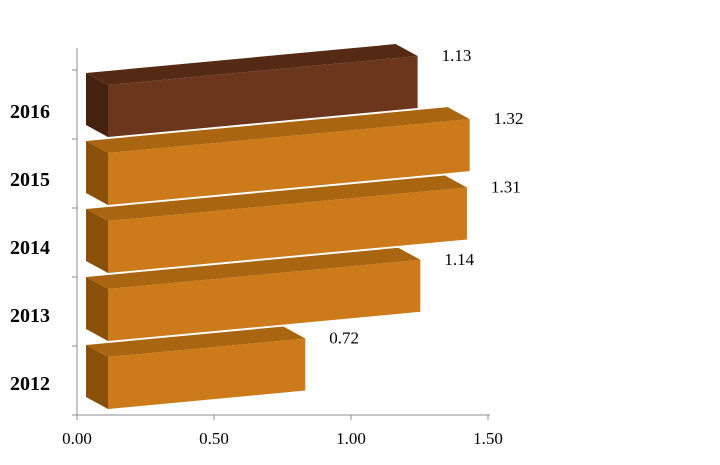  I want to click on category-label-2016: 2016, so click(30, 112).